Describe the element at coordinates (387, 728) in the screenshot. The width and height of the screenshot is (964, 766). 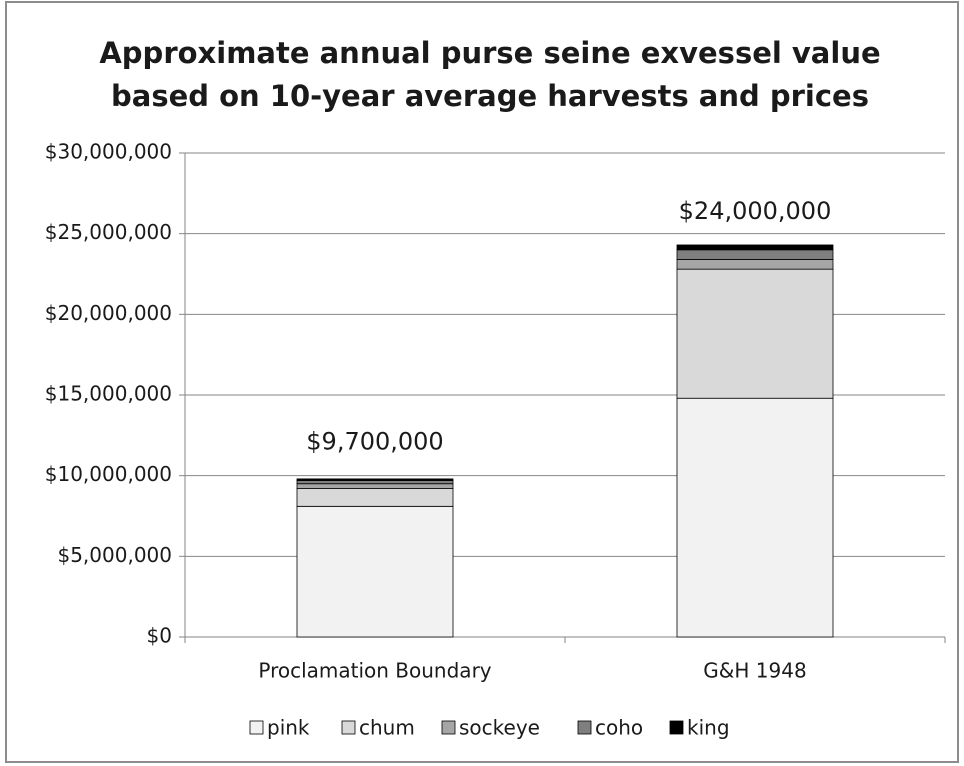
I see `legend-label: chum` at that location.